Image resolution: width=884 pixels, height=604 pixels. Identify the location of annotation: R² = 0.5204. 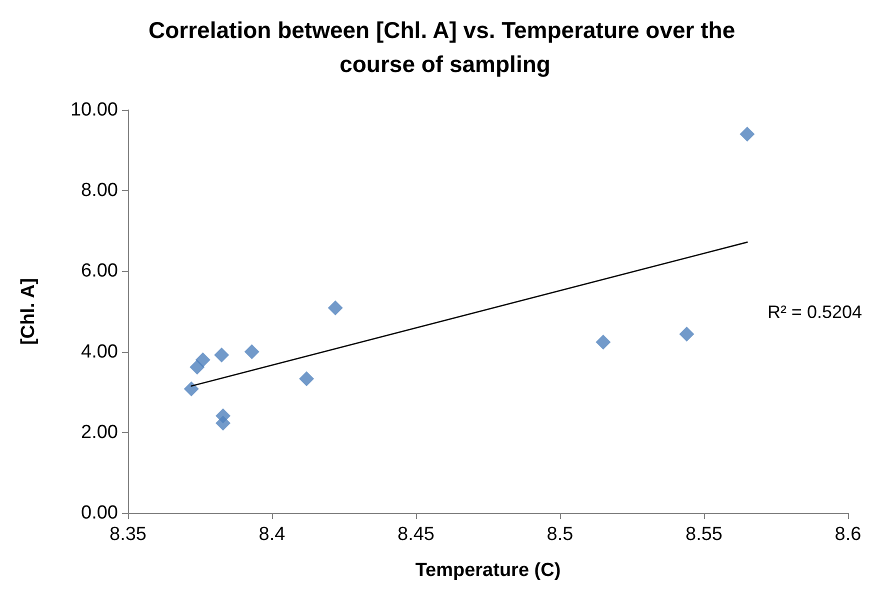
(814, 312).